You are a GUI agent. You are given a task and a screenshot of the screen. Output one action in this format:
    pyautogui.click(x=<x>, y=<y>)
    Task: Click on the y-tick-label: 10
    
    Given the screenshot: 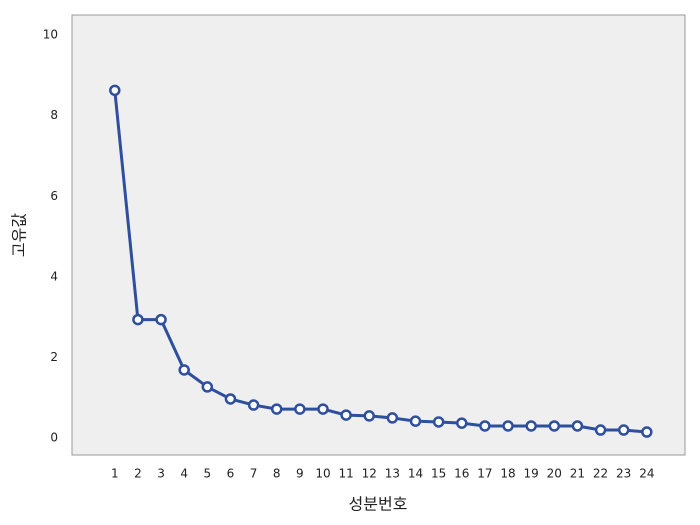 What is the action you would take?
    pyautogui.click(x=50, y=35)
    